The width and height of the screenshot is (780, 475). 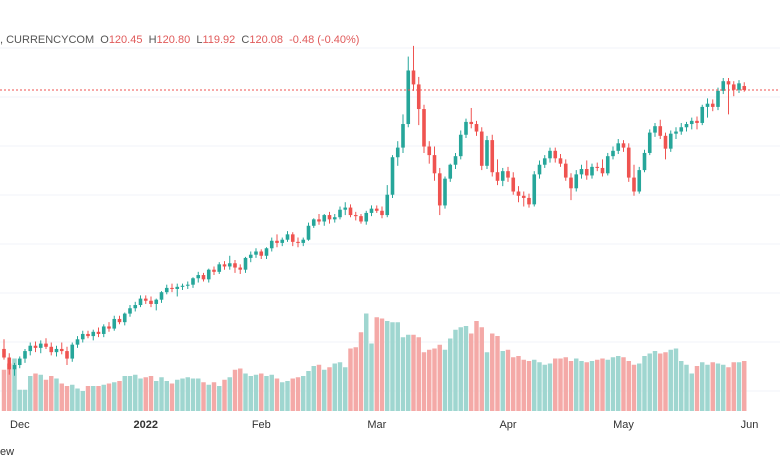 What do you see at coordinates (324, 40) in the screenshot?
I see `change-value: -0.48 (-0.40%)` at bounding box center [324, 40].